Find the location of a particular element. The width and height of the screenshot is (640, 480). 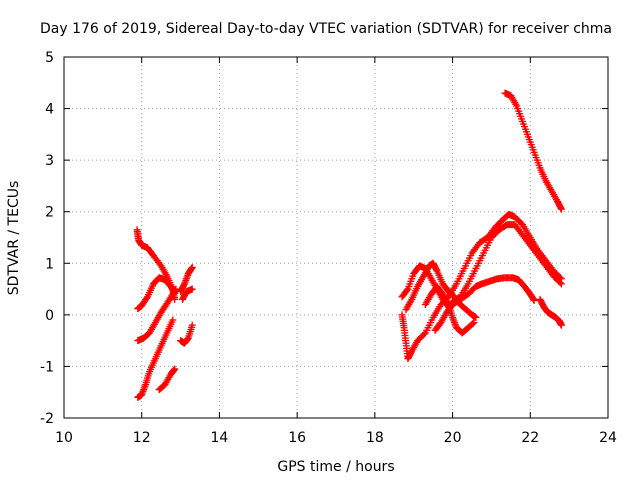

data-series-arc-k is located at coordinates (441, 290).